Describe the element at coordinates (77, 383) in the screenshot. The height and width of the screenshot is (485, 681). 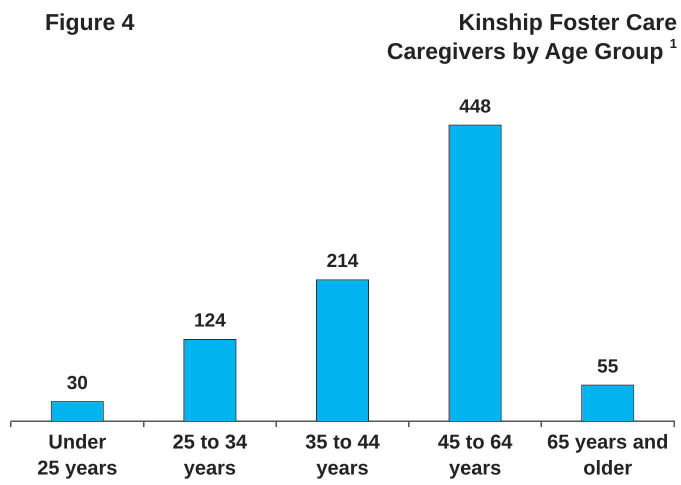
I see `data-label: 30` at that location.